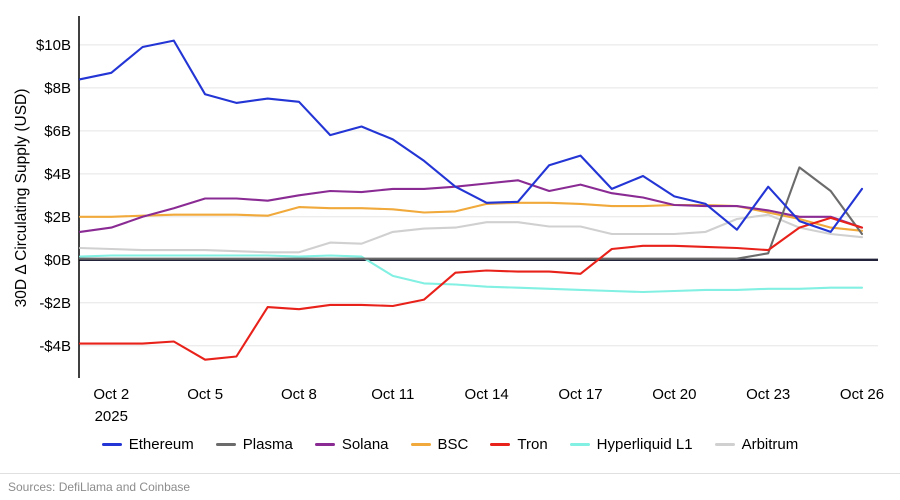 The height and width of the screenshot is (500, 900). What do you see at coordinates (471, 274) in the screenshot?
I see `series-line-hyperliquid-l1` at bounding box center [471, 274].